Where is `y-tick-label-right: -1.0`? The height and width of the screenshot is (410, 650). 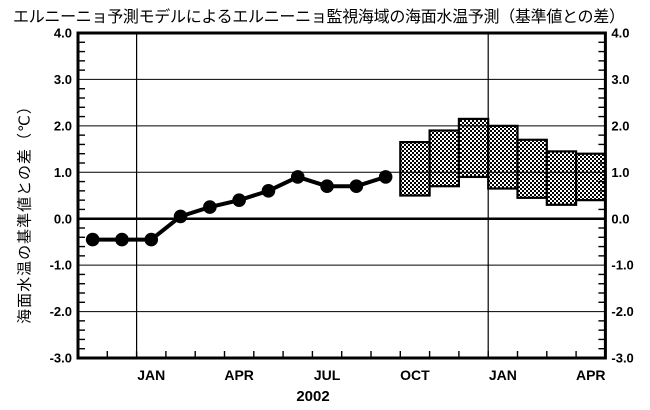
y-tick-label-right: -1.0 is located at coordinates (622, 265).